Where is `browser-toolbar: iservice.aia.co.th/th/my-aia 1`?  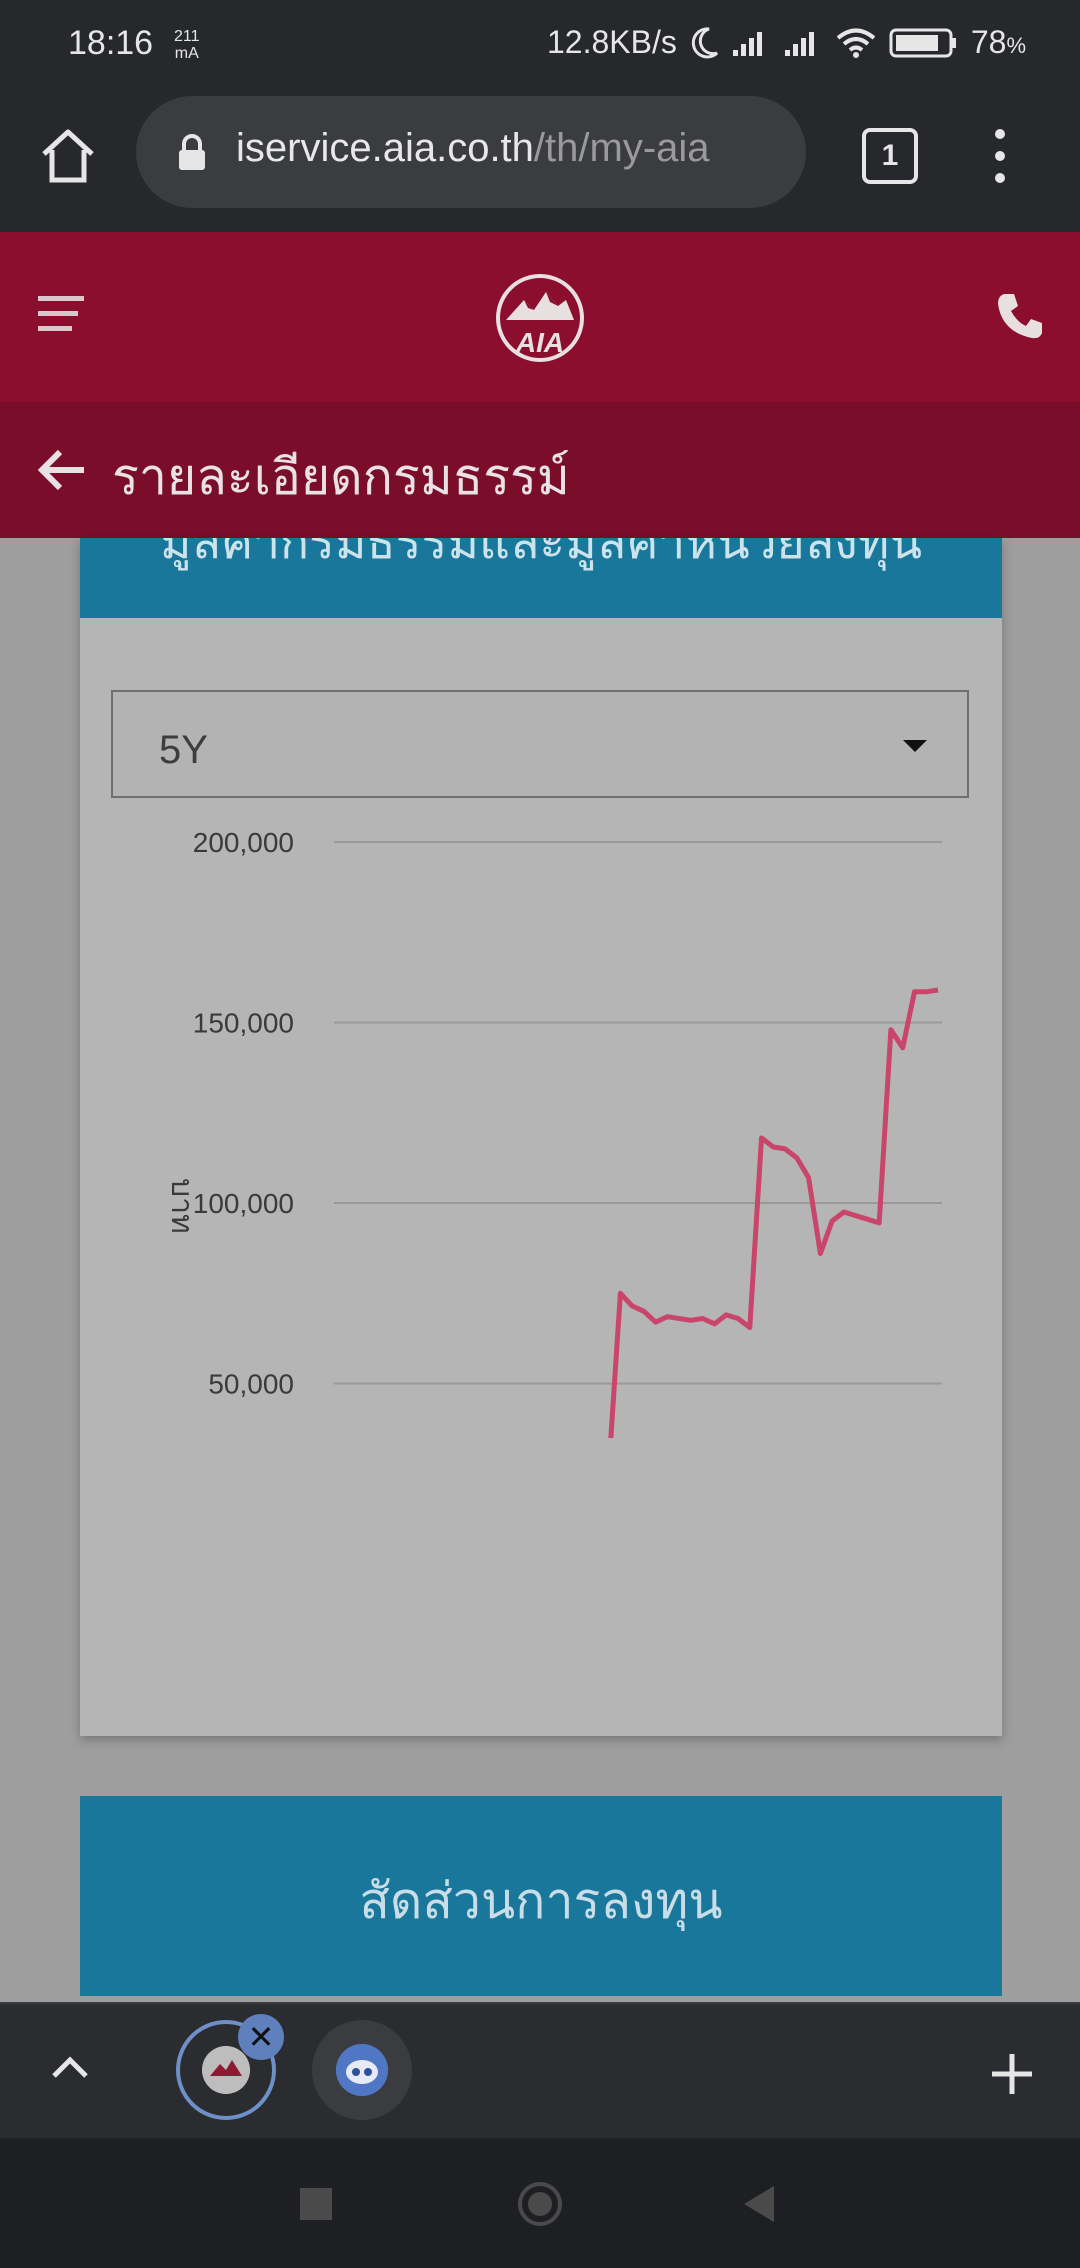
browser-toolbar: iservice.aia.co.th/th/my-aia 1 is located at coordinates (540, 164).